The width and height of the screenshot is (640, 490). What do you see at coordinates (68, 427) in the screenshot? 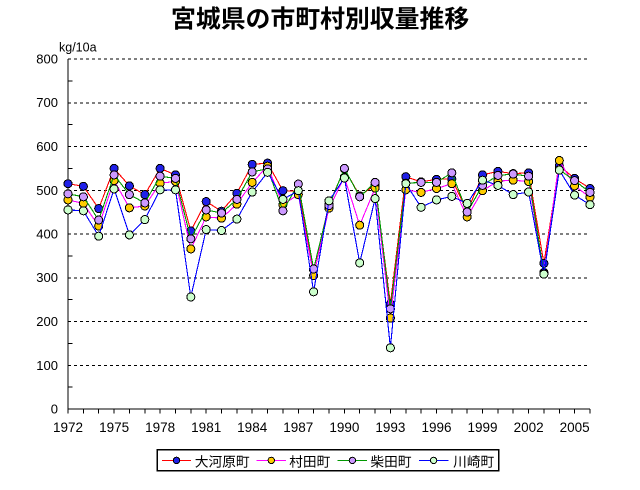
I see `svg-text: 1972` at bounding box center [68, 427].